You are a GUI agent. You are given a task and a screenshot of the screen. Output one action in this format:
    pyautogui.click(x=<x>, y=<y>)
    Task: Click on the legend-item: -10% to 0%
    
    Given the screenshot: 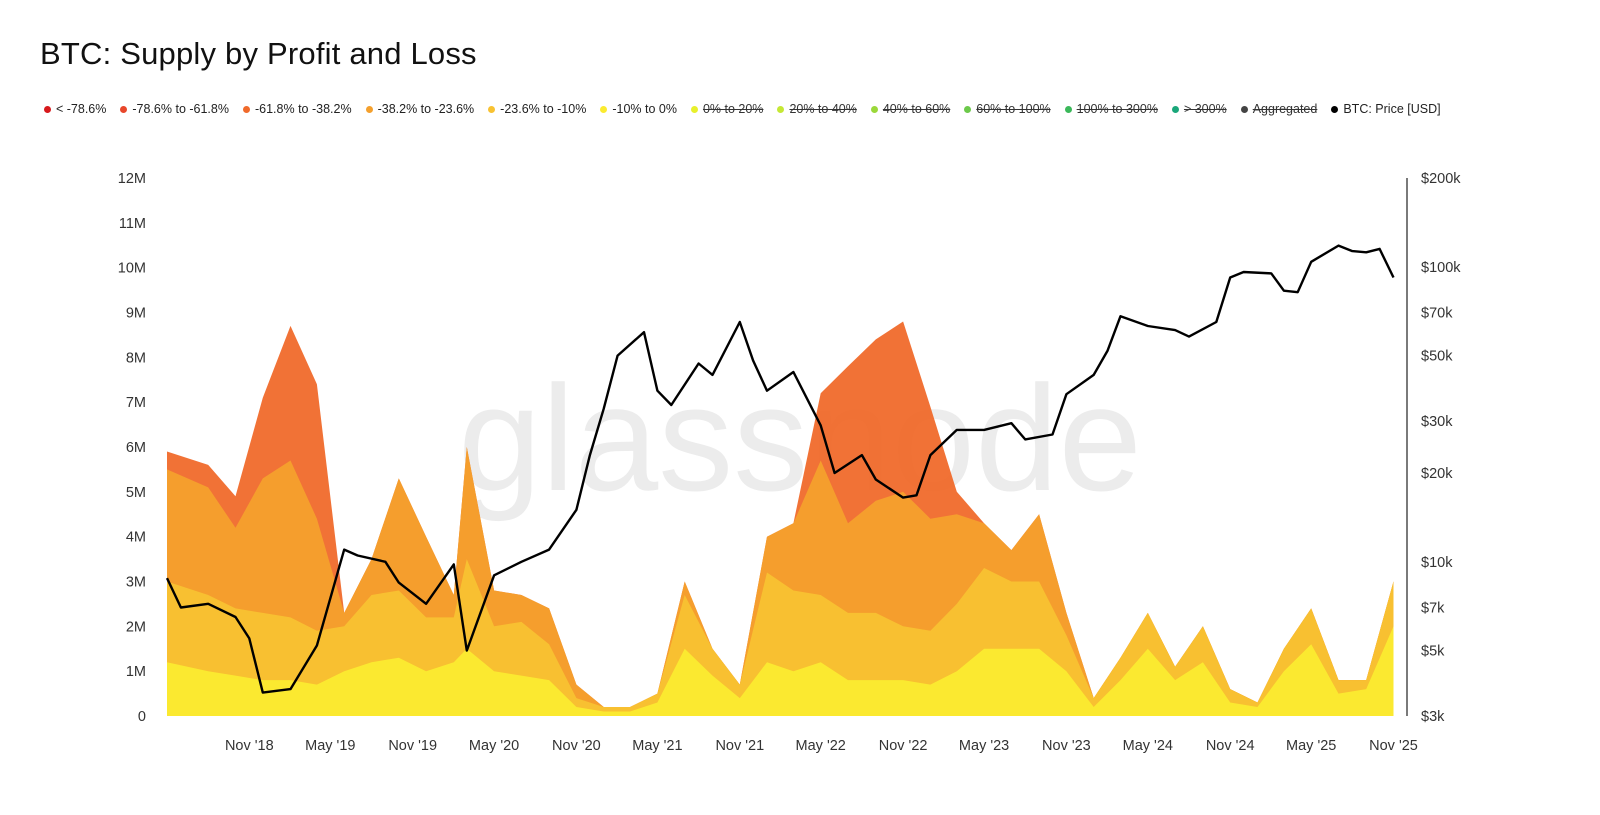 What is the action you would take?
    pyautogui.click(x=638, y=109)
    